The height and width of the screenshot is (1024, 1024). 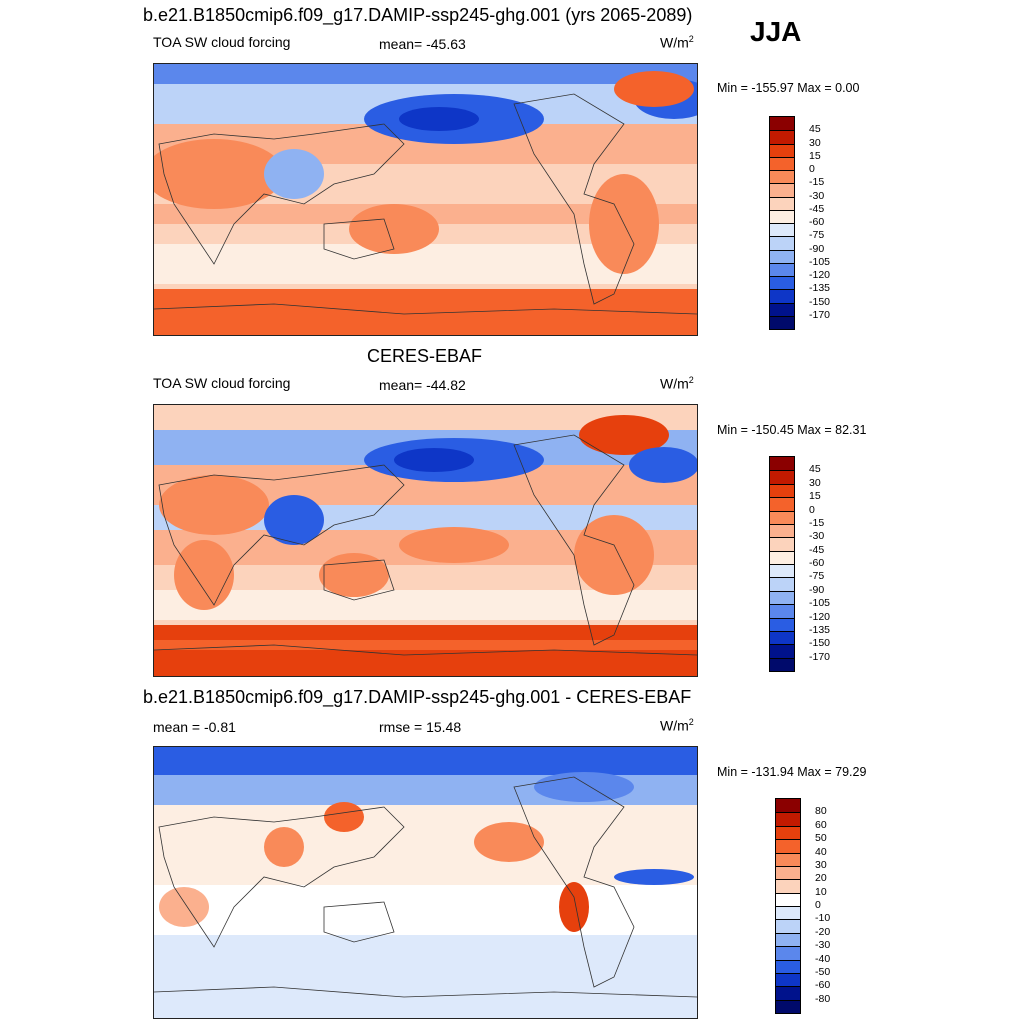 I want to click on colorbar-label: -45, so click(x=817, y=549).